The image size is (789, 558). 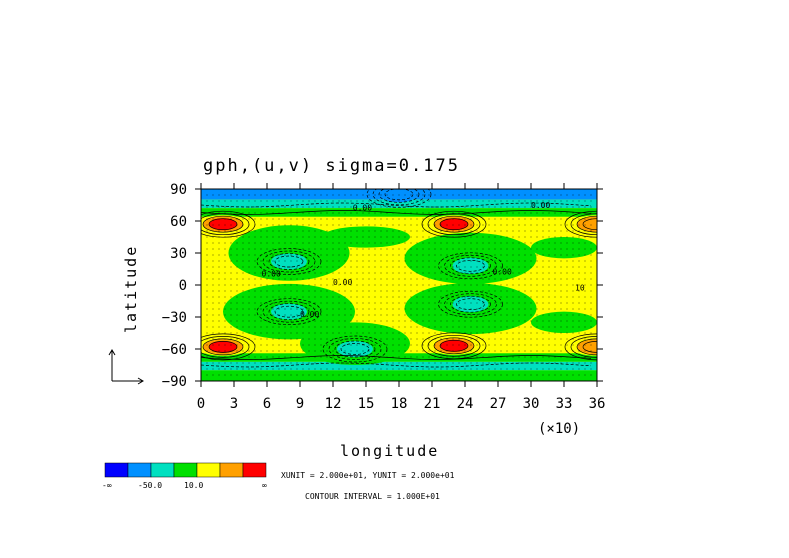 I want to click on colorbar-label-pos-inf: ∞, so click(x=264, y=485).